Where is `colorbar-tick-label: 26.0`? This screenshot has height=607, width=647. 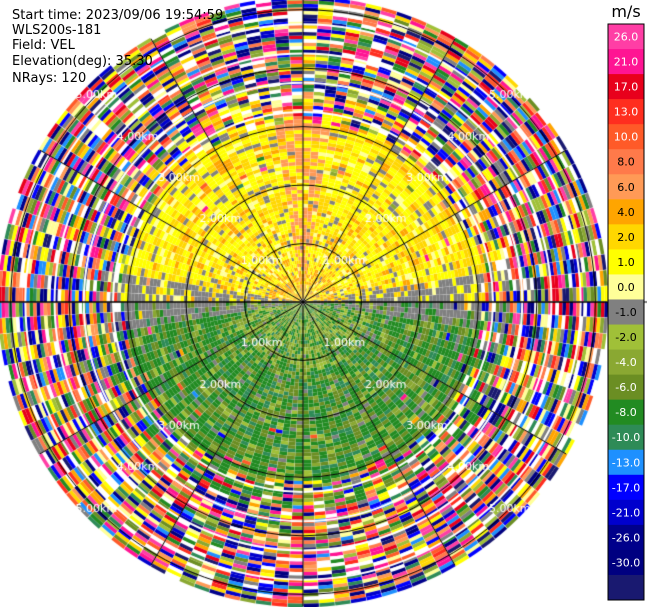
colorbar-tick-label: 26.0 is located at coordinates (626, 37).